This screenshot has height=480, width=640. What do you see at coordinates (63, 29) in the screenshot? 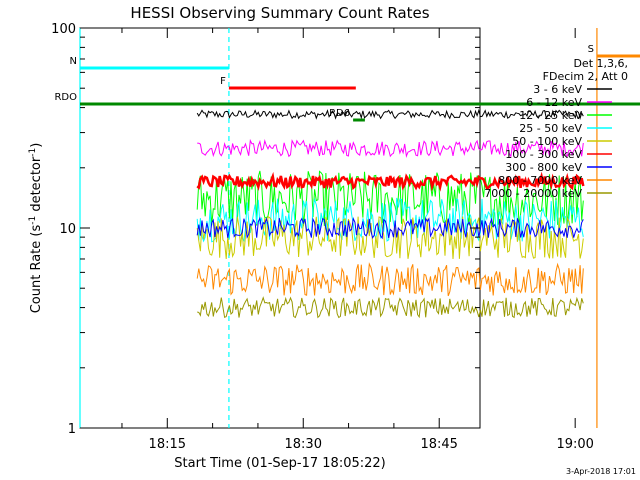
I see `y-tick-label: 100` at bounding box center [63, 29].